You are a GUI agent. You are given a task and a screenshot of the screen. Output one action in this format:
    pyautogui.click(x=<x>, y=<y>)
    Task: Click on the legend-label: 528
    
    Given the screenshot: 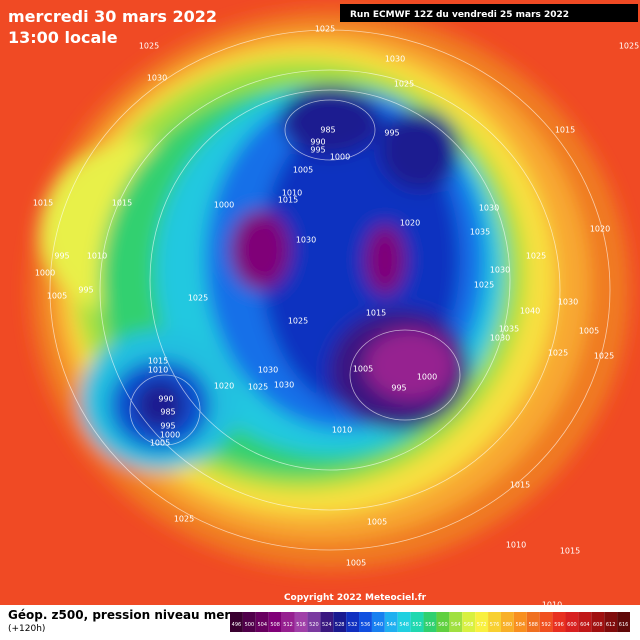 What is the action you would take?
    pyautogui.click(x=340, y=625)
    